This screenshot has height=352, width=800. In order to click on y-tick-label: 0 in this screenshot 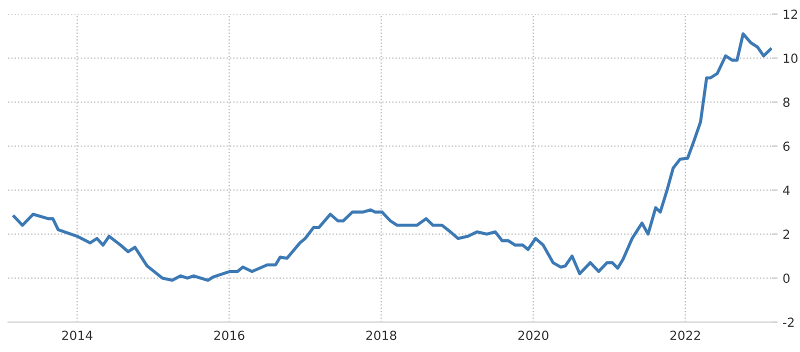, I will do `click(786, 279)`.